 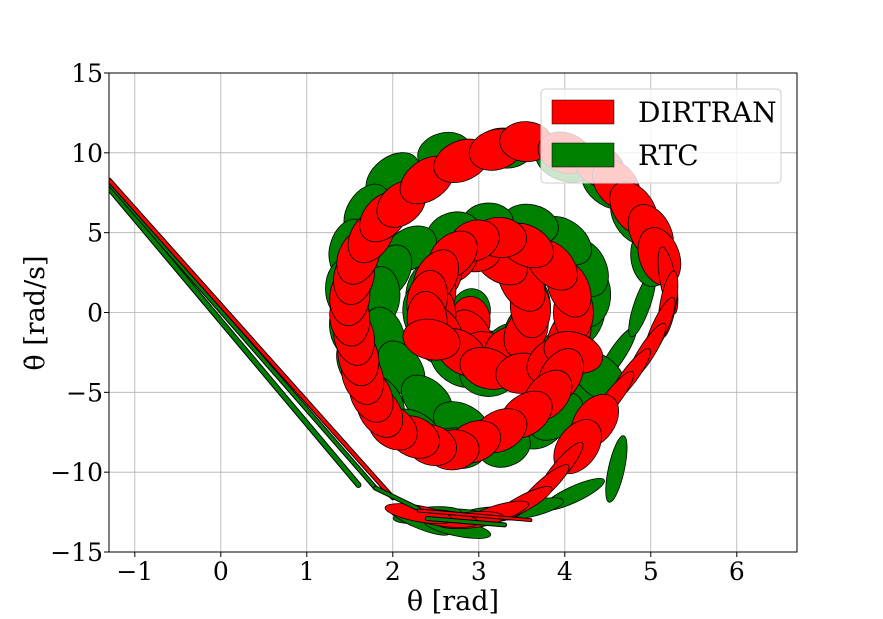 I want to click on y-tick-label: 5, so click(x=95, y=233).